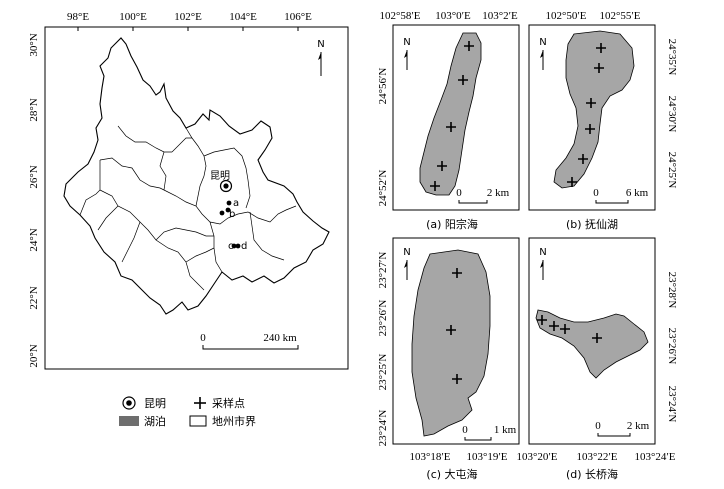  I want to click on scale-bar-c: 0 1 km, so click(489, 432).